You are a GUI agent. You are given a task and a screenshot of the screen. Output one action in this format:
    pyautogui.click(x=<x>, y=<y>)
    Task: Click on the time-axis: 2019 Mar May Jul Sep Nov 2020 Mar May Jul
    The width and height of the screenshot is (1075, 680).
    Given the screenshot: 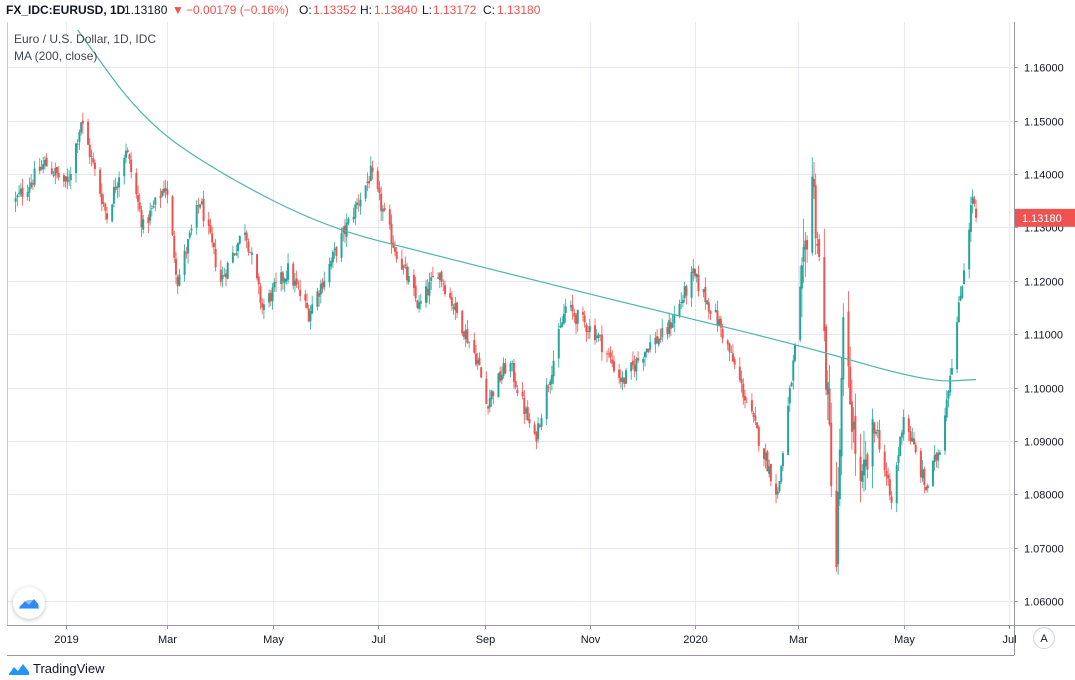 What is the action you would take?
    pyautogui.click(x=535, y=635)
    